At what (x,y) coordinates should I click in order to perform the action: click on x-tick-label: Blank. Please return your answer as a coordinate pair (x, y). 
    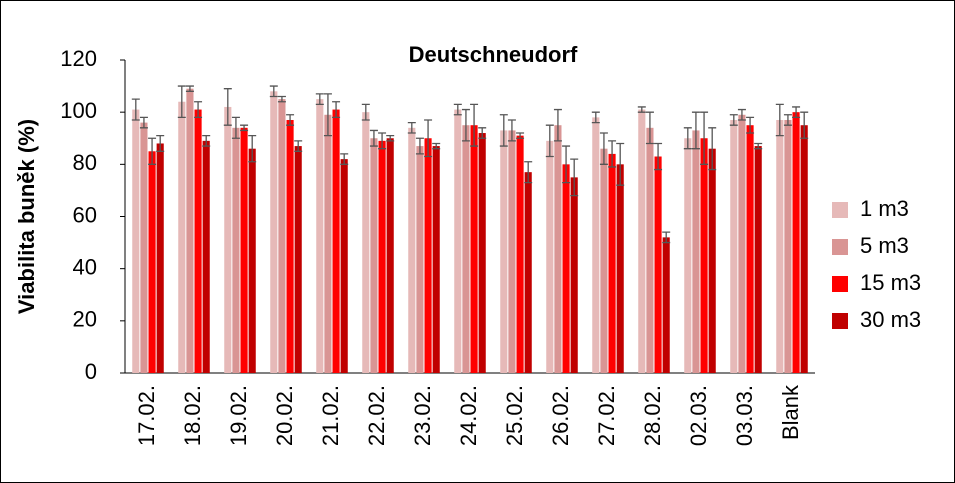
    Looking at the image, I should click on (790, 412).